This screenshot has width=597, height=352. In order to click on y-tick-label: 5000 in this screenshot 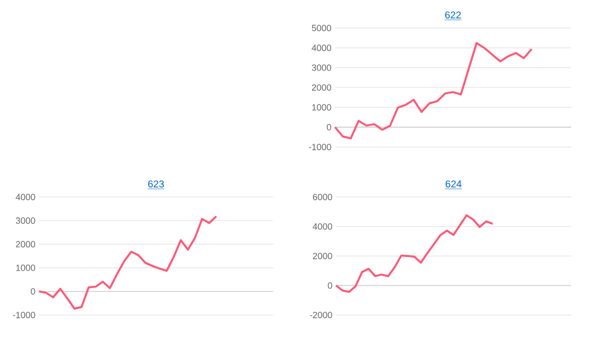, I will do `click(322, 28)`.